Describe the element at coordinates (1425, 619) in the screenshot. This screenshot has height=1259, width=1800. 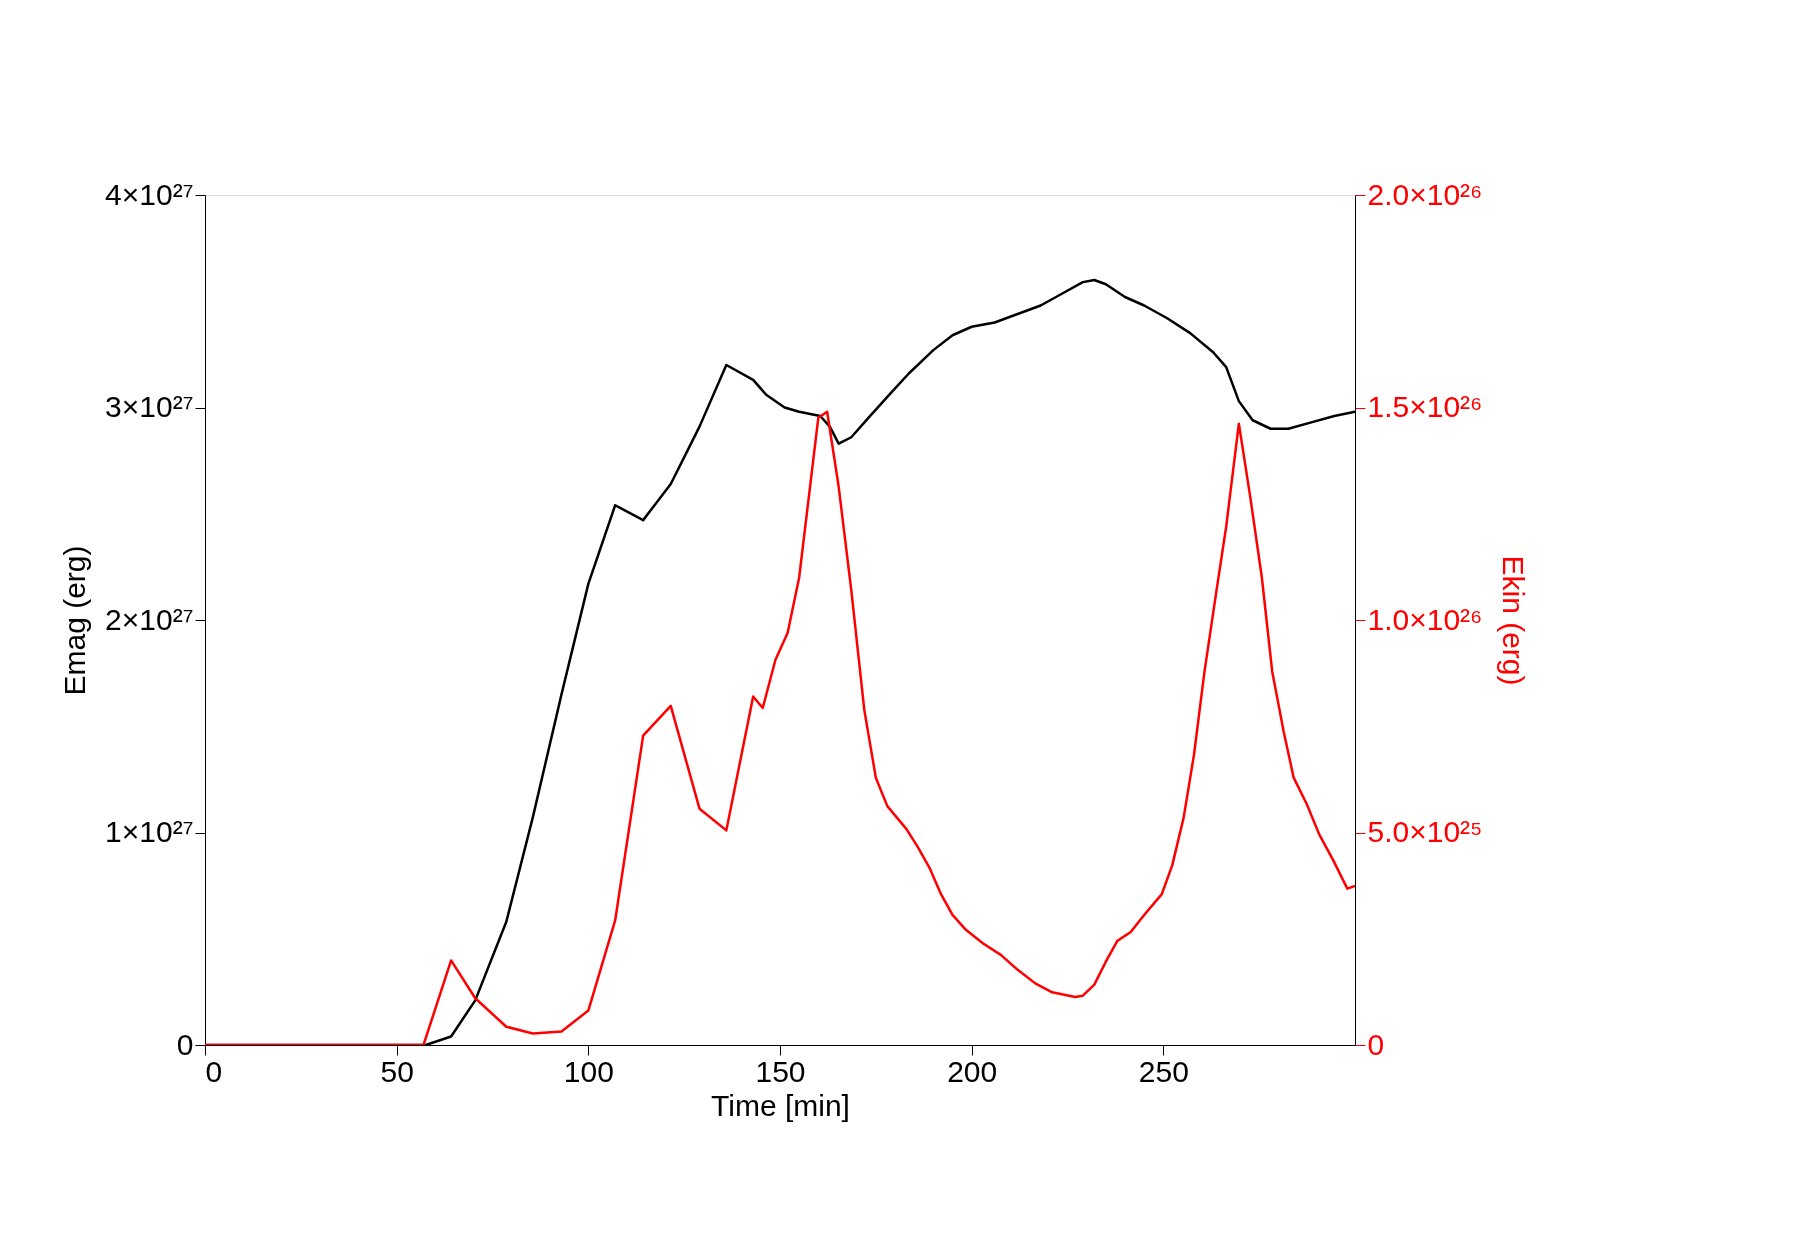
I see `y2-tick-label: 1.0×10²⁶` at that location.